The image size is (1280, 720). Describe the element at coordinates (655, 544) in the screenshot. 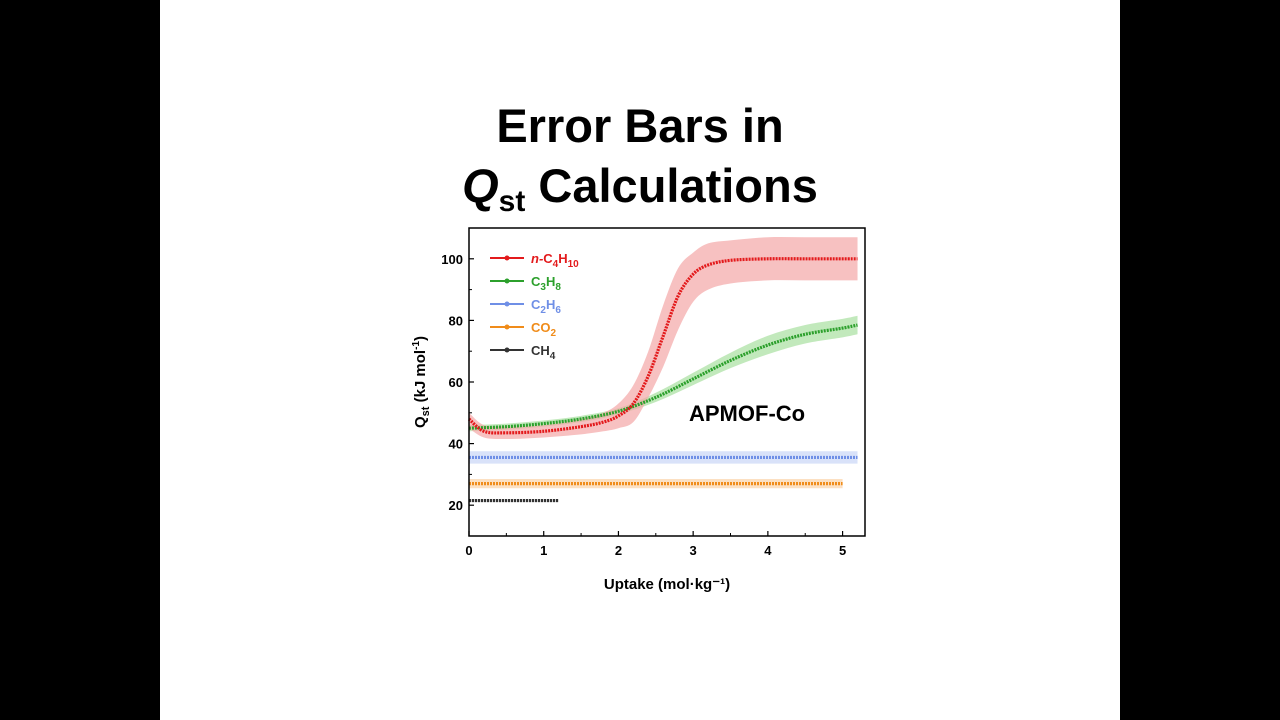

I see `x-axis: 0 1 2 3 4 5` at that location.